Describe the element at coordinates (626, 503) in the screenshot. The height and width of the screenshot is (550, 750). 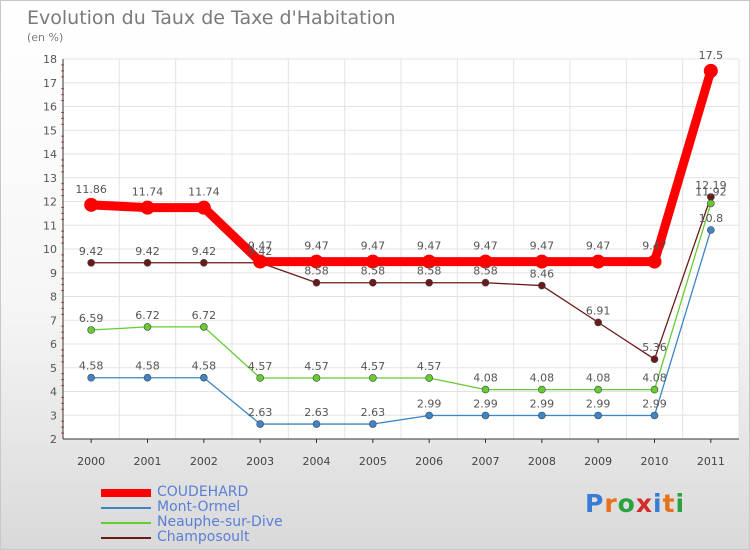
I see `logo-letter: o` at that location.